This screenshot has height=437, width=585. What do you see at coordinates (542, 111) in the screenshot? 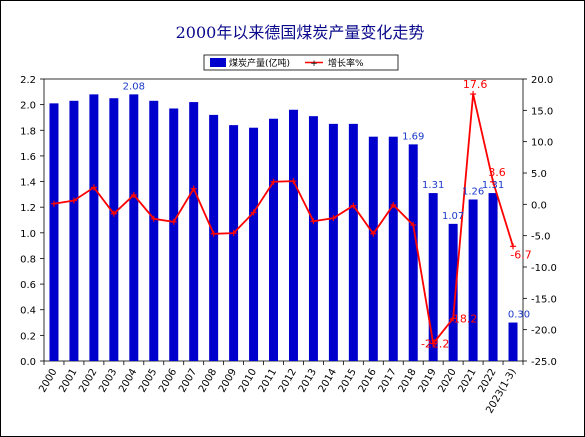
I see `y-right-tick-label: 15.0` at bounding box center [542, 111].